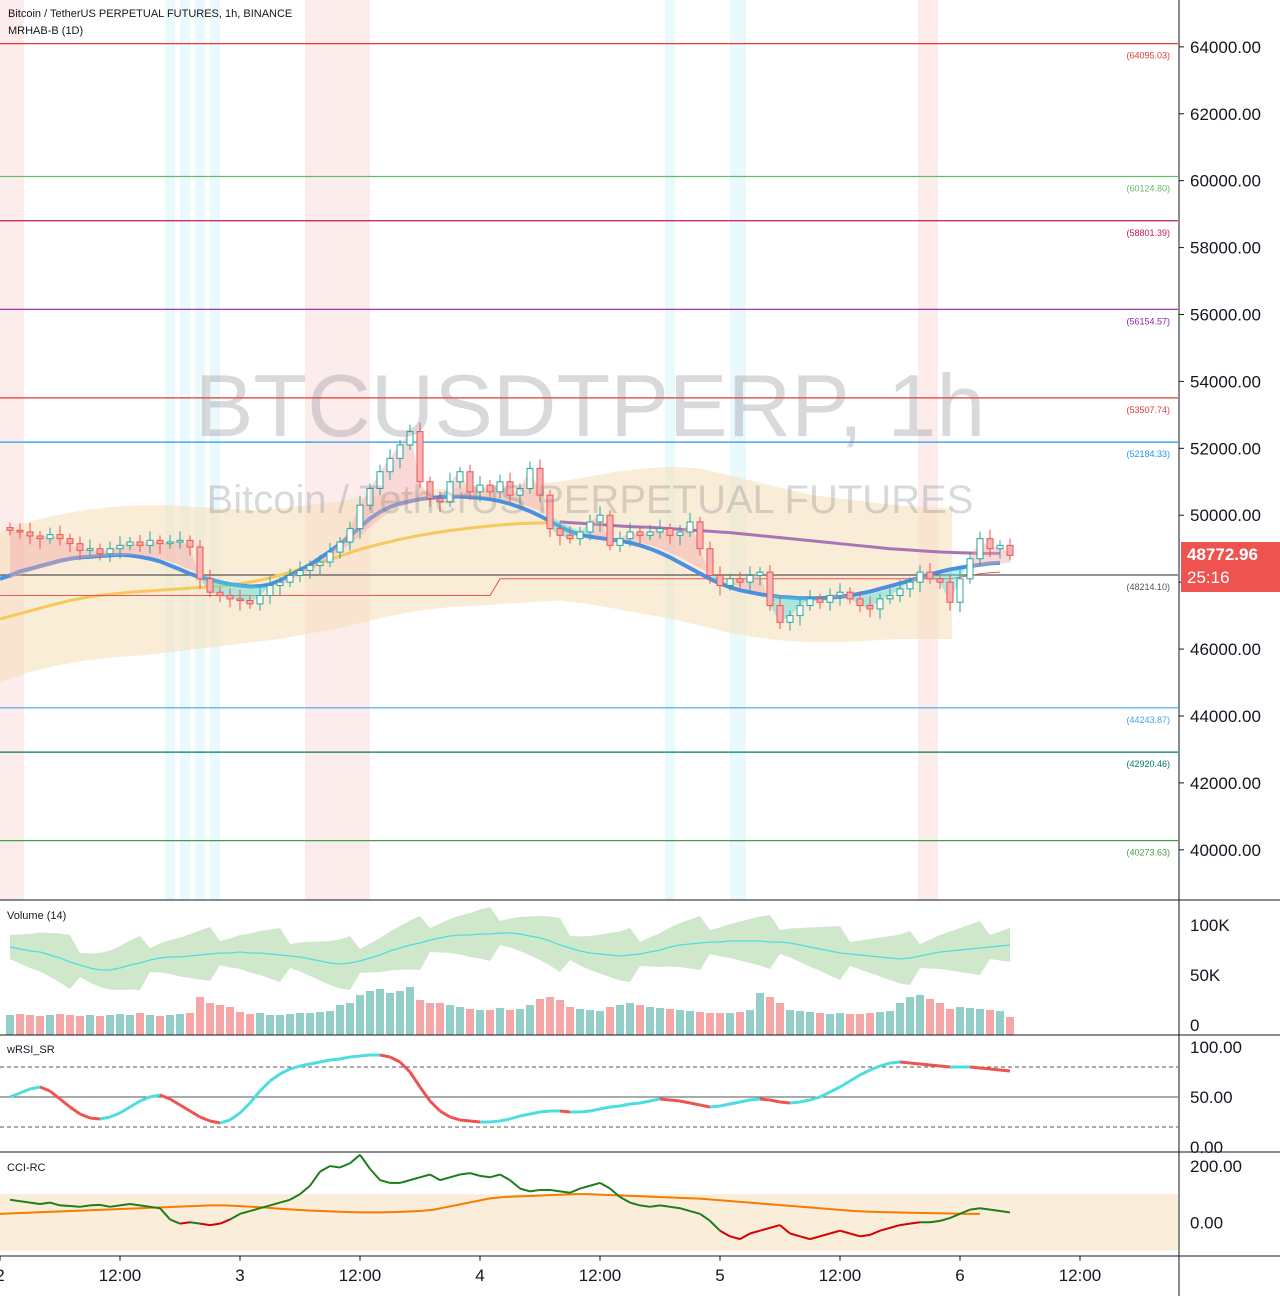 The height and width of the screenshot is (1296, 1280). What do you see at coordinates (46, 31) in the screenshot?
I see `indicator-legend: MRHAB-B (1D)` at bounding box center [46, 31].